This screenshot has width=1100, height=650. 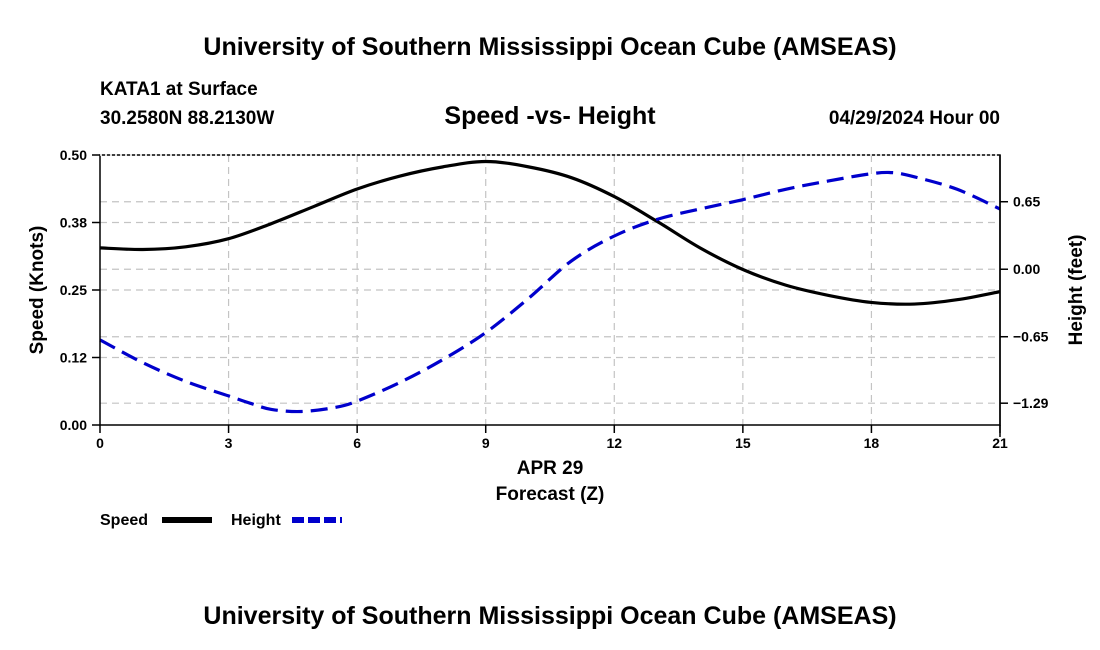 I want to click on x-tick-label: 15, so click(x=743, y=443).